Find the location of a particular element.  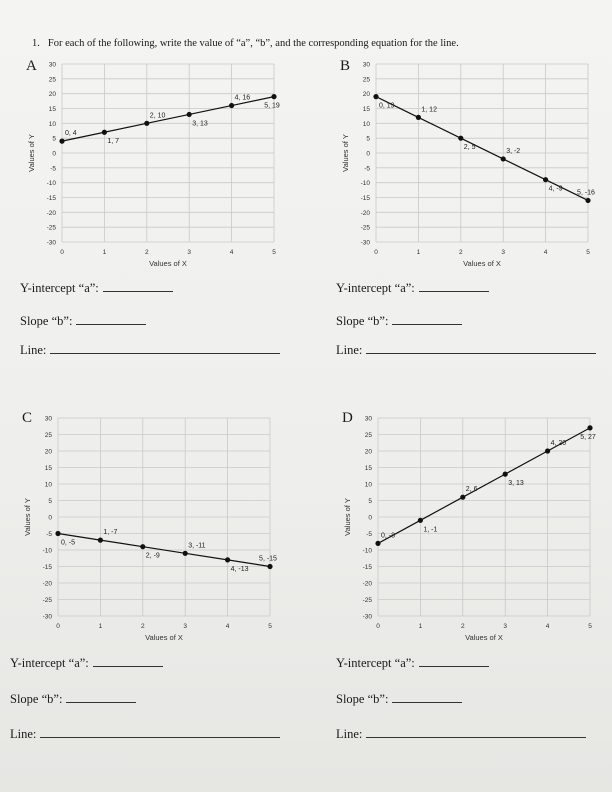

data-label: 2, 5 is located at coordinates (470, 147).